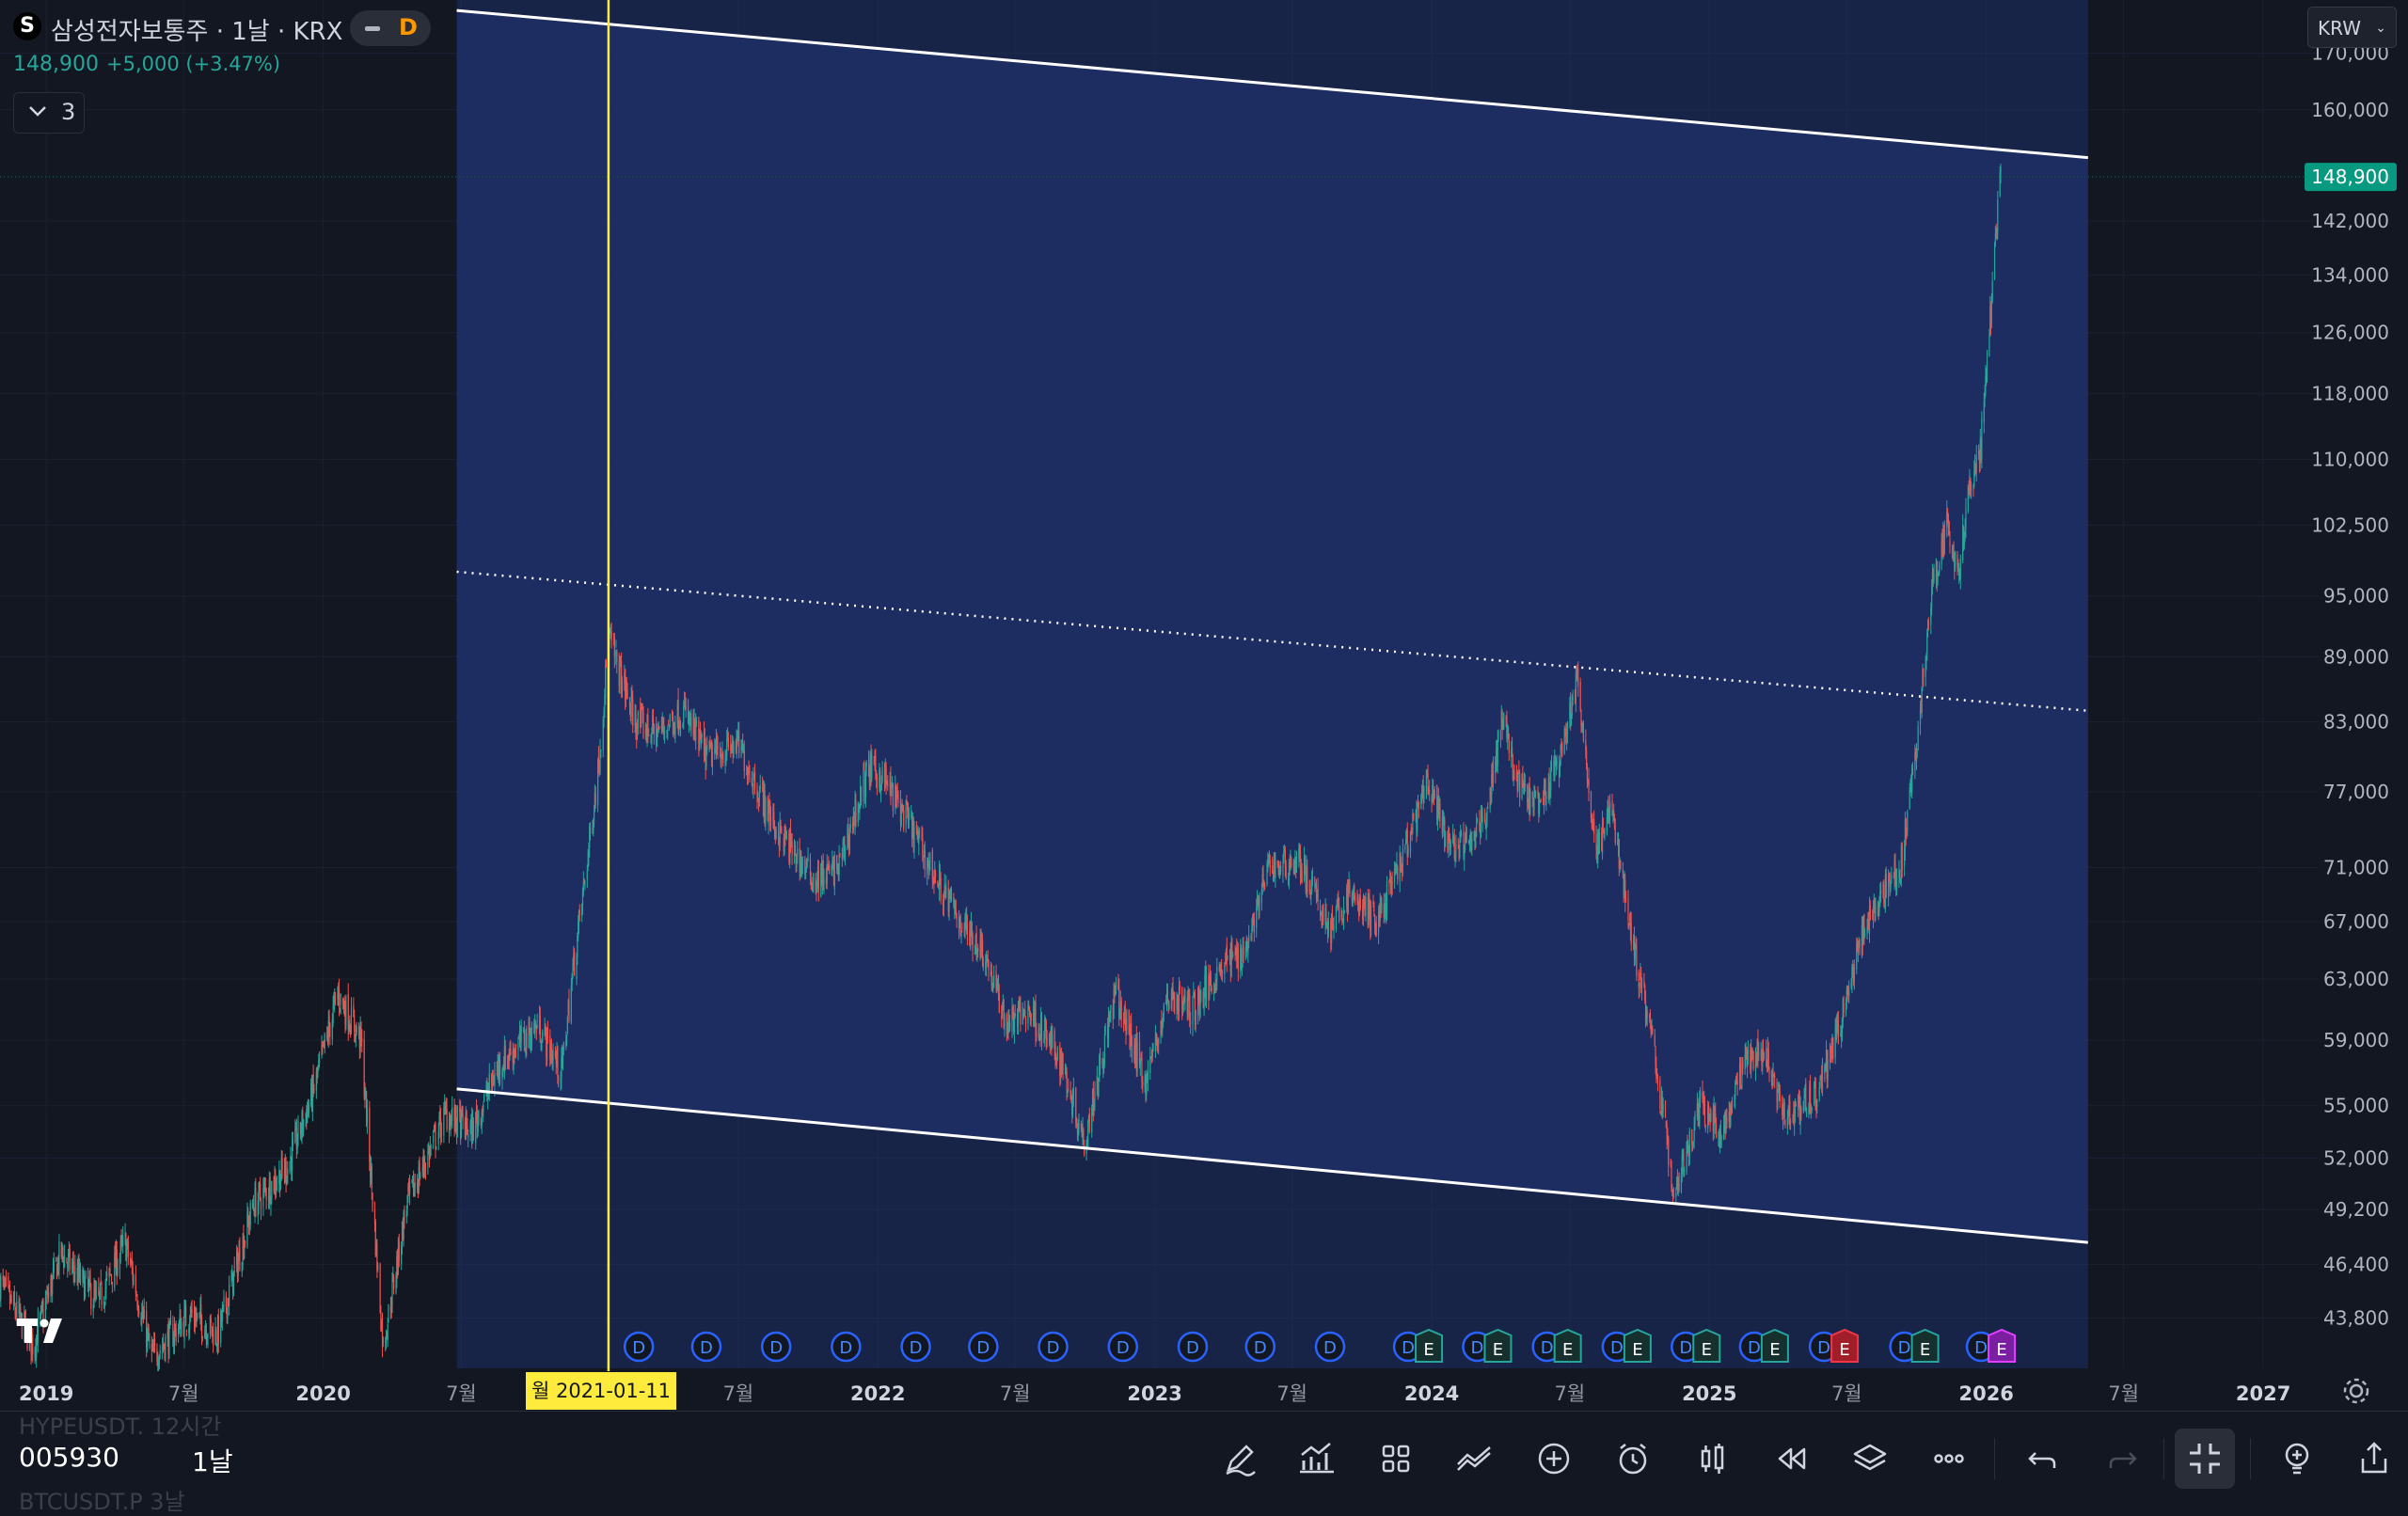  What do you see at coordinates (1317, 1458) in the screenshot?
I see `indicators-icon` at bounding box center [1317, 1458].